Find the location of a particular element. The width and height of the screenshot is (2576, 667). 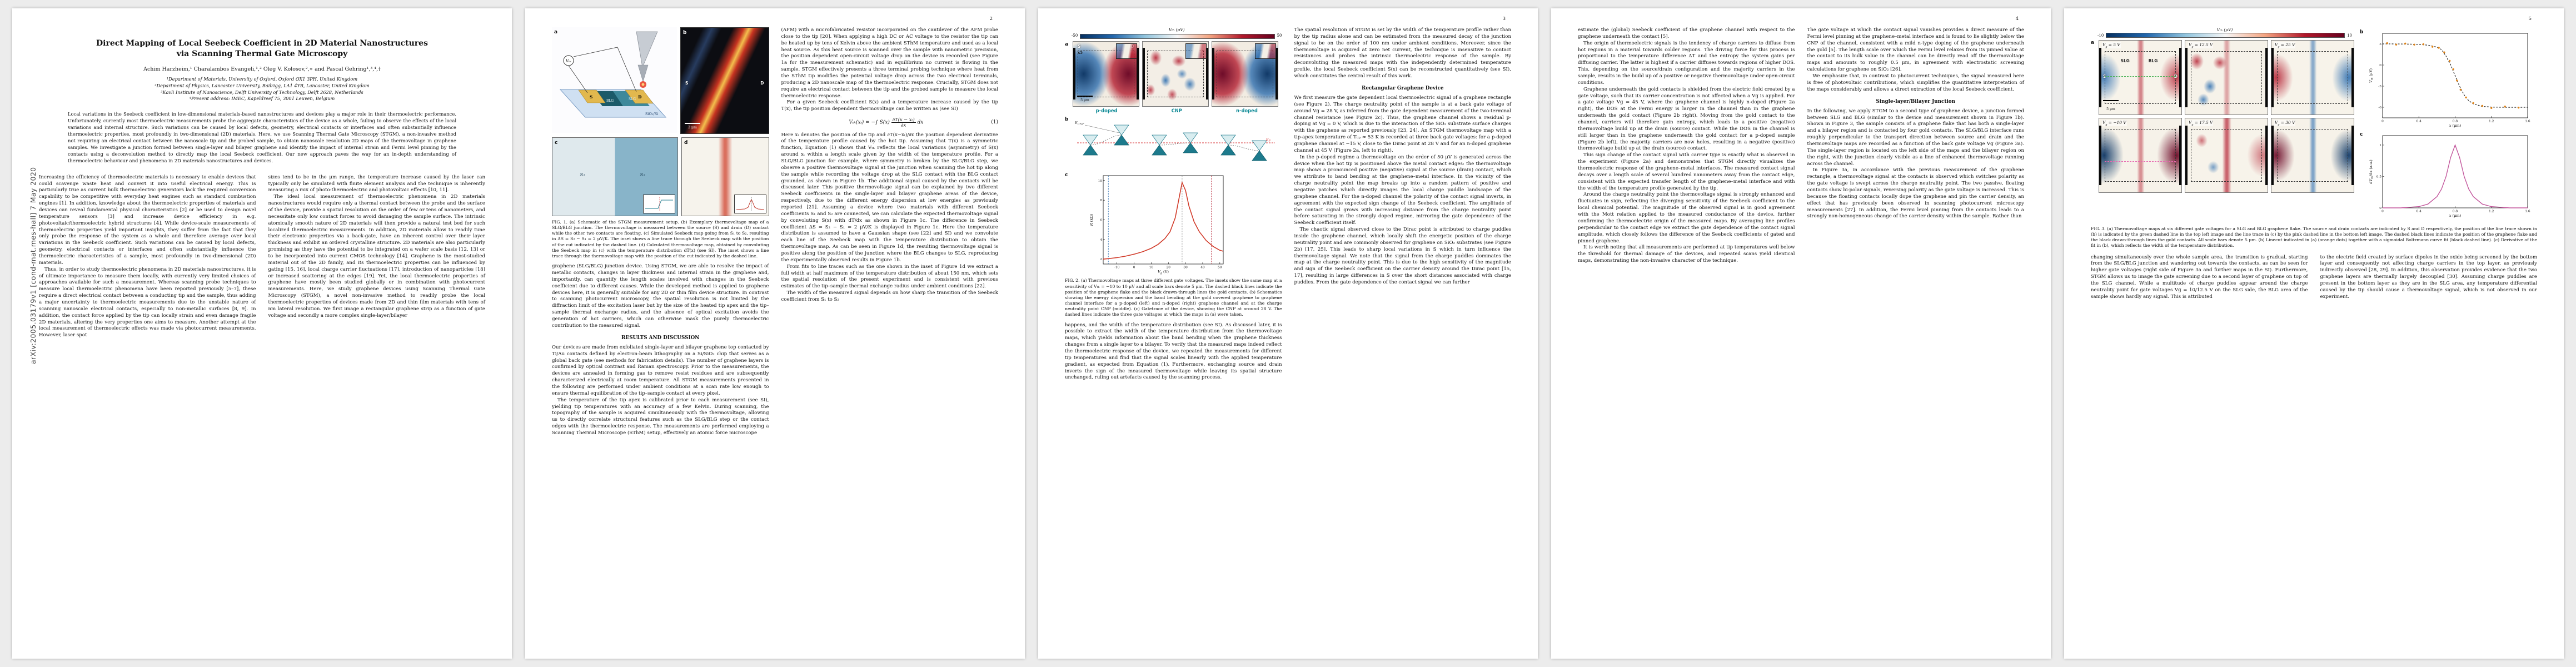

blg-label: BLG is located at coordinates (610, 101).